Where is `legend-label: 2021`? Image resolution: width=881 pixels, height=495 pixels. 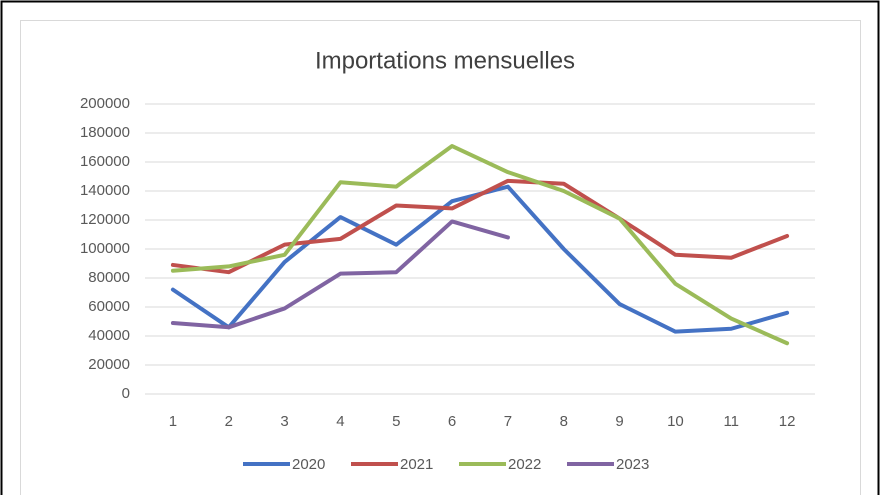
legend-label: 2021 is located at coordinates (416, 464).